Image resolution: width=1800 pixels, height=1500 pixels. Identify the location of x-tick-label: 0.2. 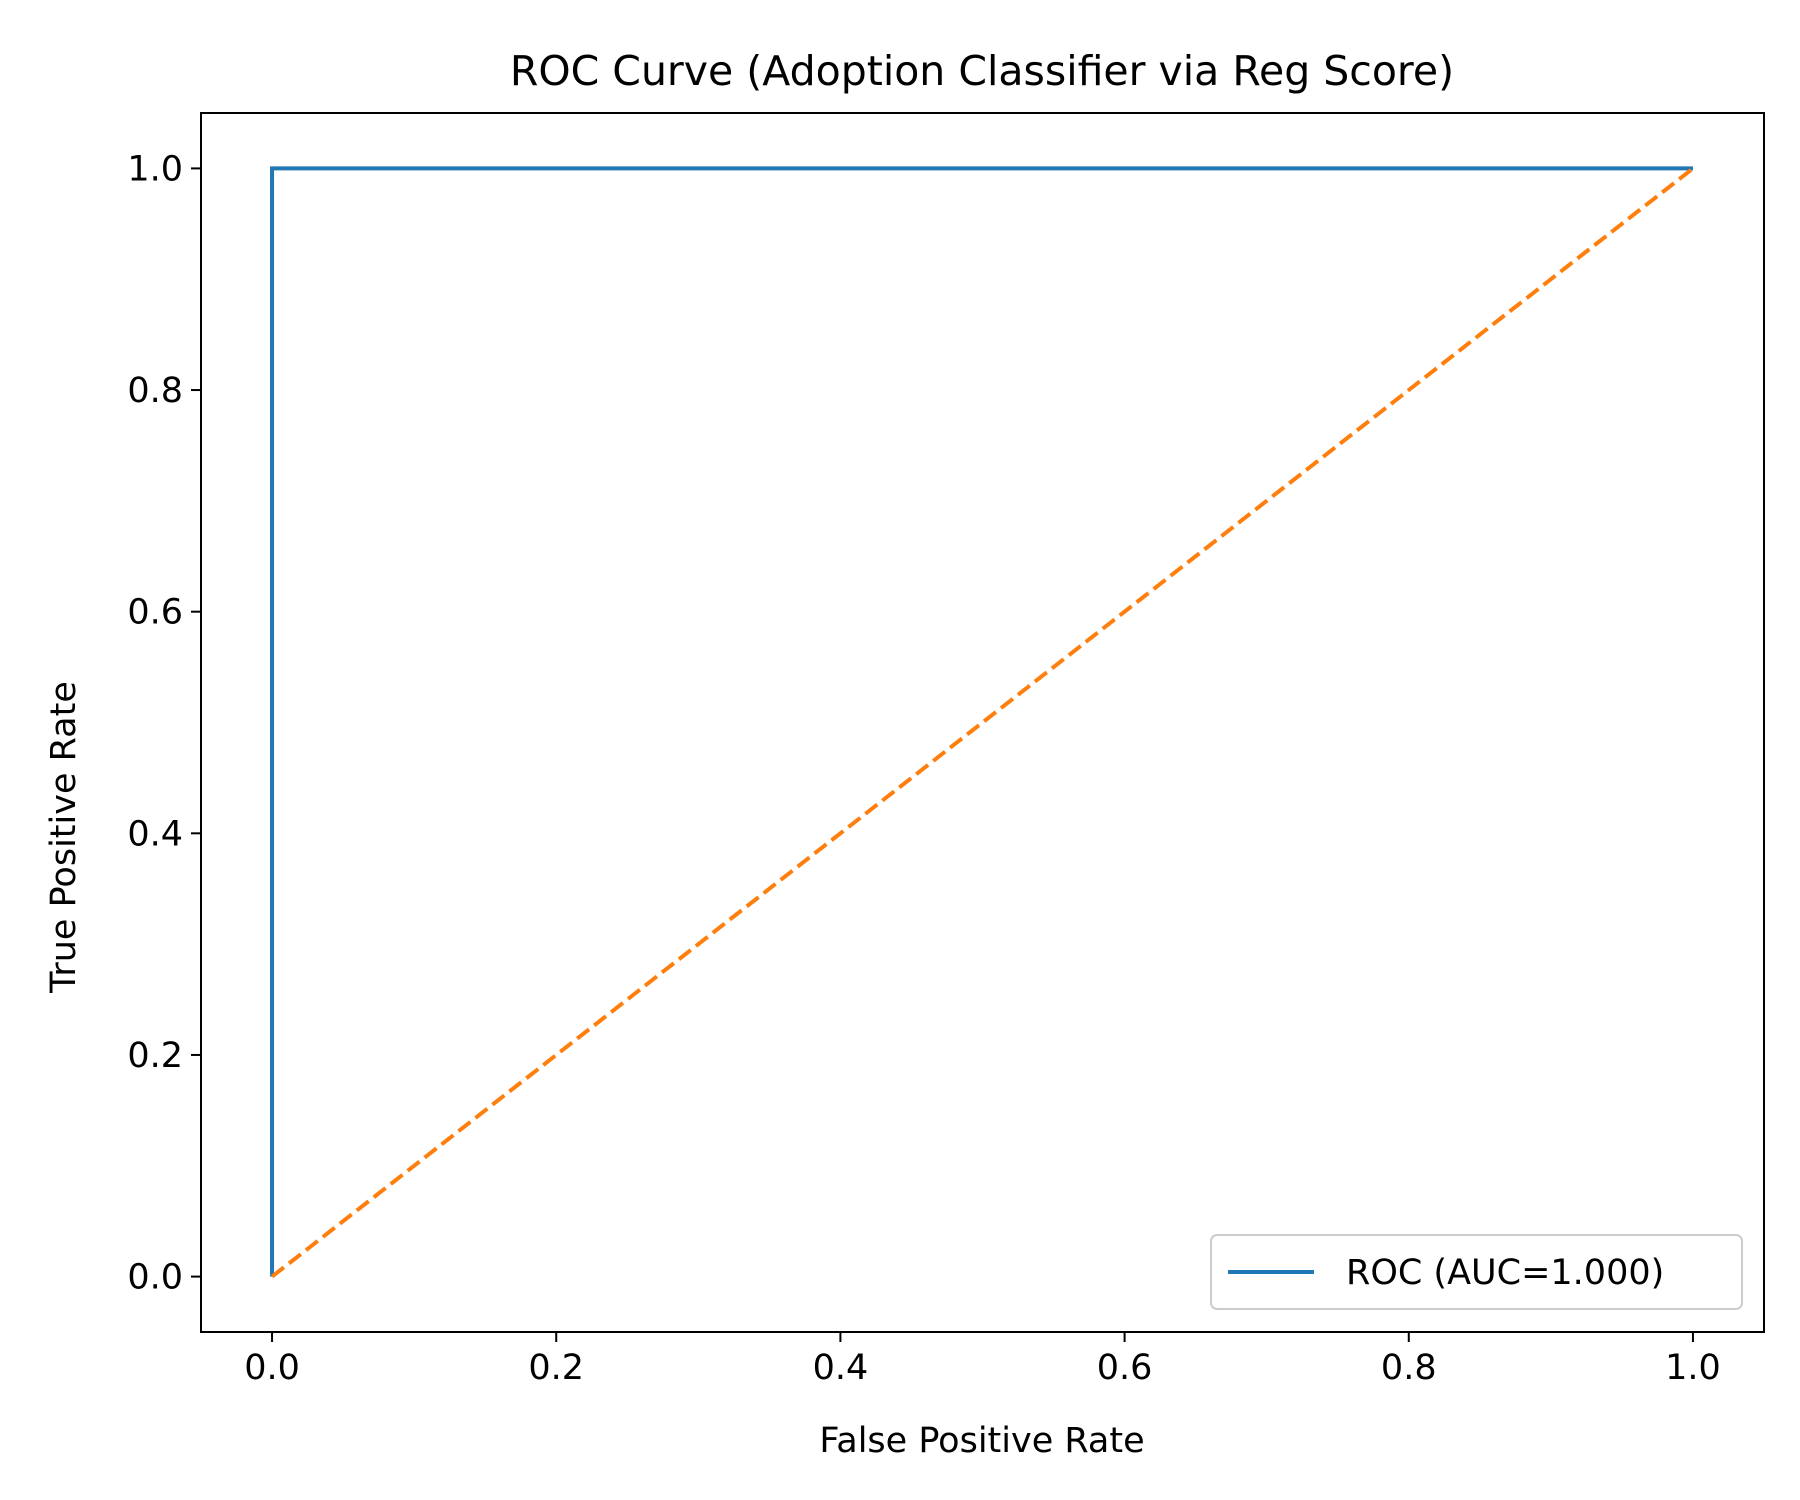
(556, 1368).